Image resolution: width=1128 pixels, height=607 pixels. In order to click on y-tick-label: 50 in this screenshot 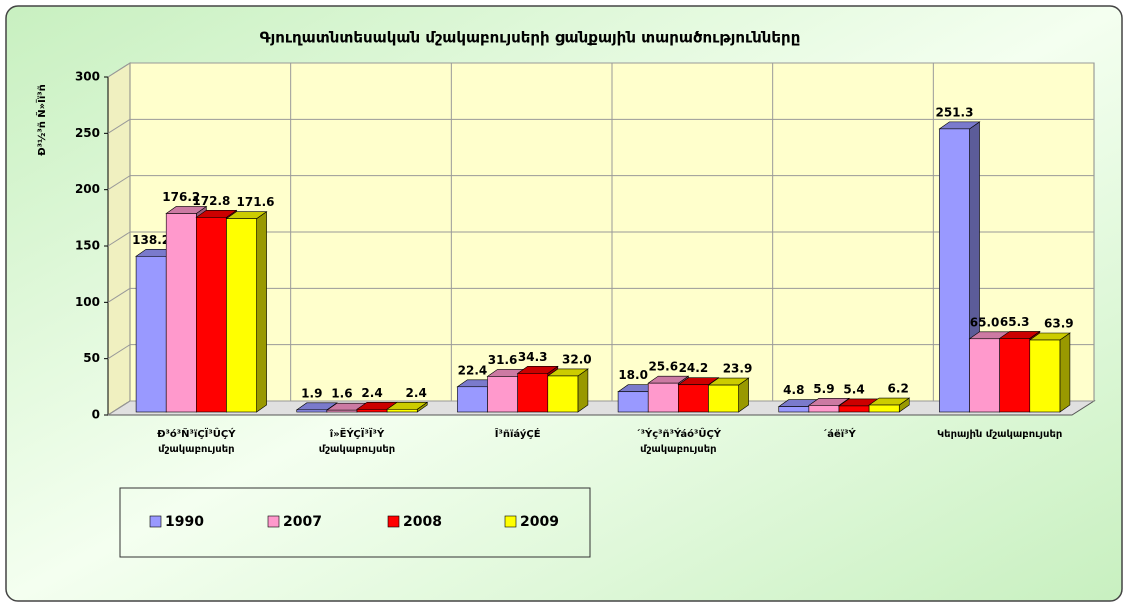, I will do `click(91, 358)`.